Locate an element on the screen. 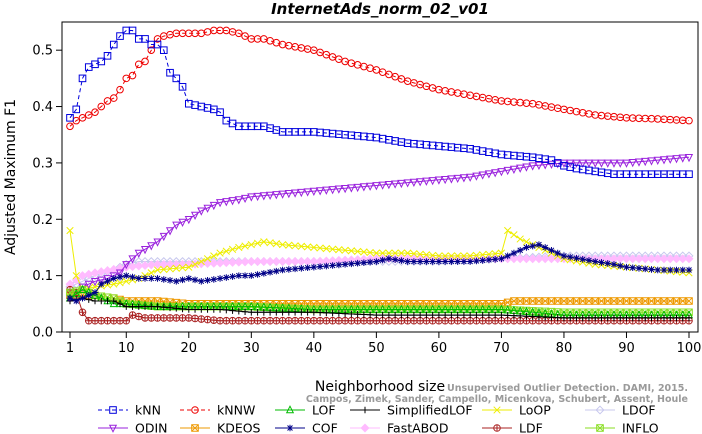  x-tick-label: 60 is located at coordinates (439, 348).